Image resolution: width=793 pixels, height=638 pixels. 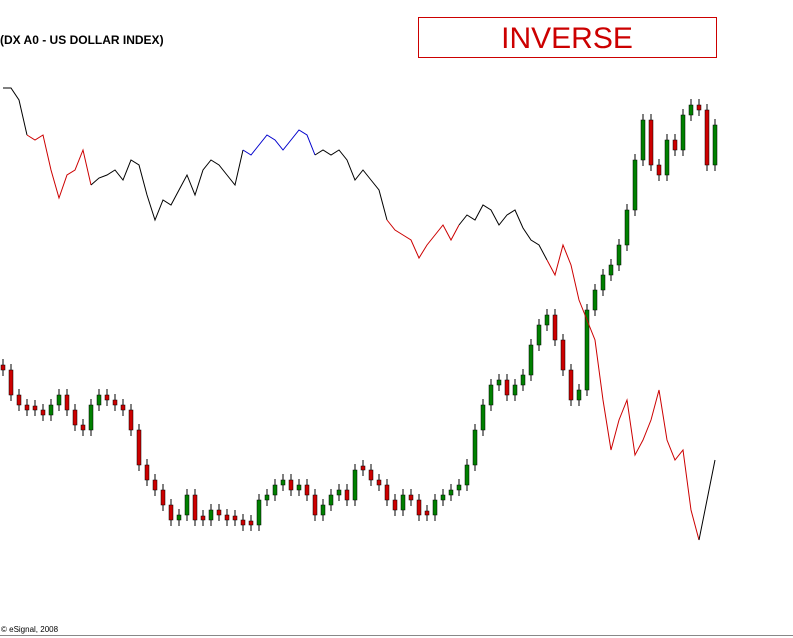 I want to click on annotation-box, so click(x=567, y=37).